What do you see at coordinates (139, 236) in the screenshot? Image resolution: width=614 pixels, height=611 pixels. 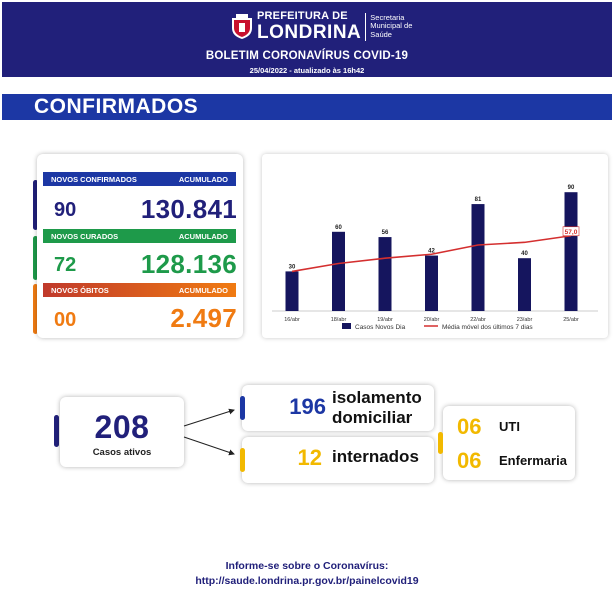 I see `curados-header: NOVOS CURADOS ACUMULADO` at bounding box center [139, 236].